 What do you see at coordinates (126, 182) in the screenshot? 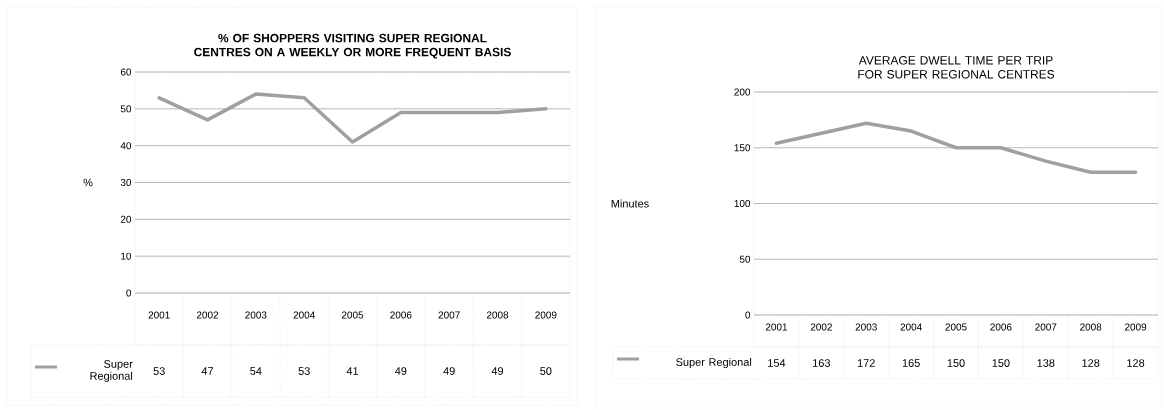
I see `y-tick-label: 30` at bounding box center [126, 182].